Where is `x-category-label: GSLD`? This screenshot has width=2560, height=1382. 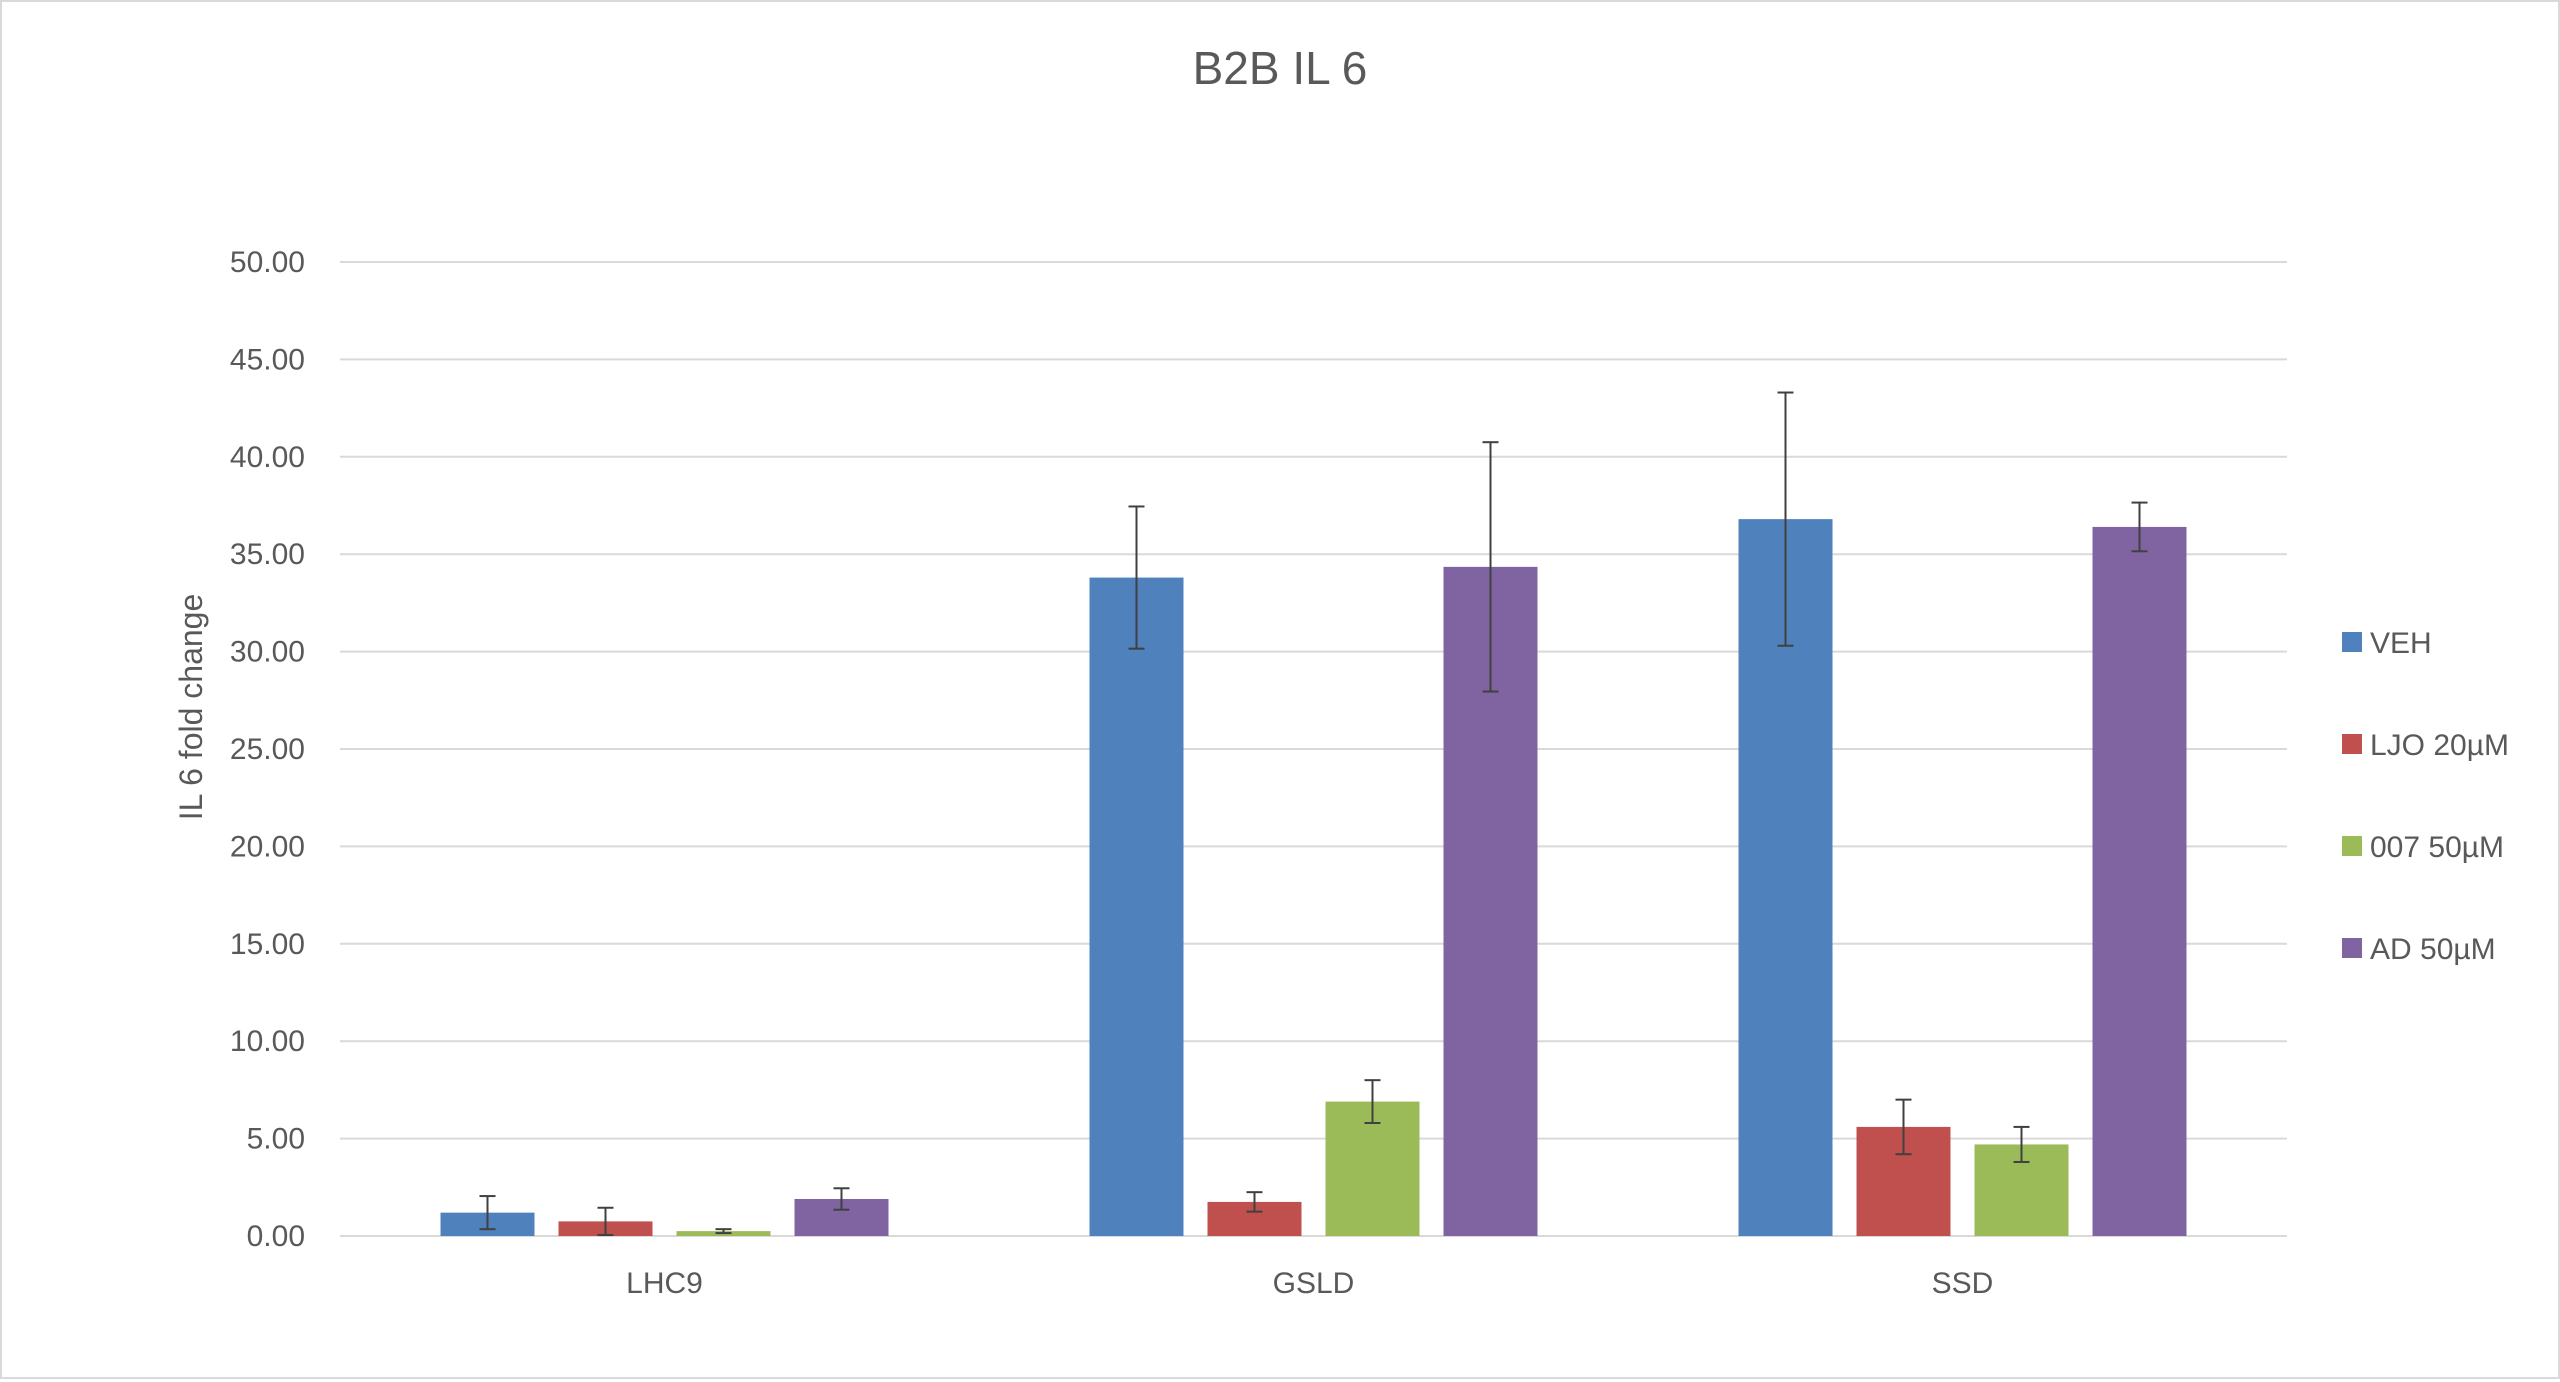
x-category-label: GSLD is located at coordinates (1314, 1283).